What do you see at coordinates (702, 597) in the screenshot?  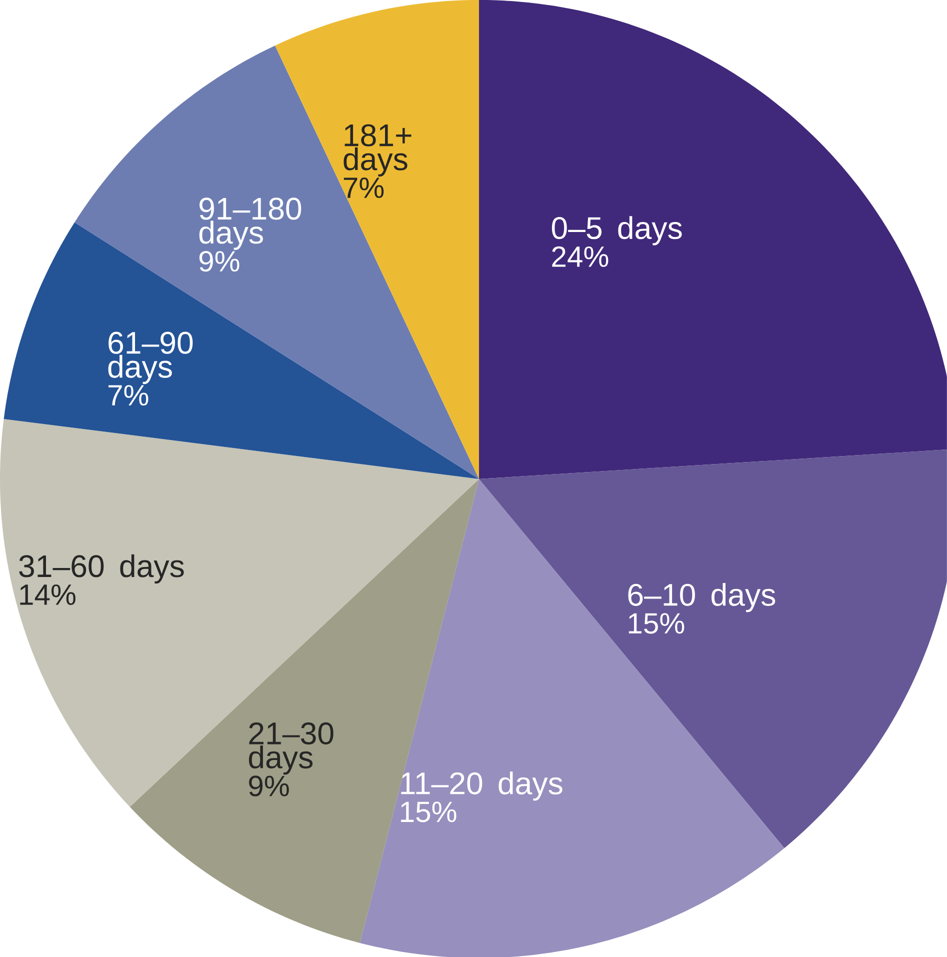 I see `slice-label: 6–10 days` at bounding box center [702, 597].